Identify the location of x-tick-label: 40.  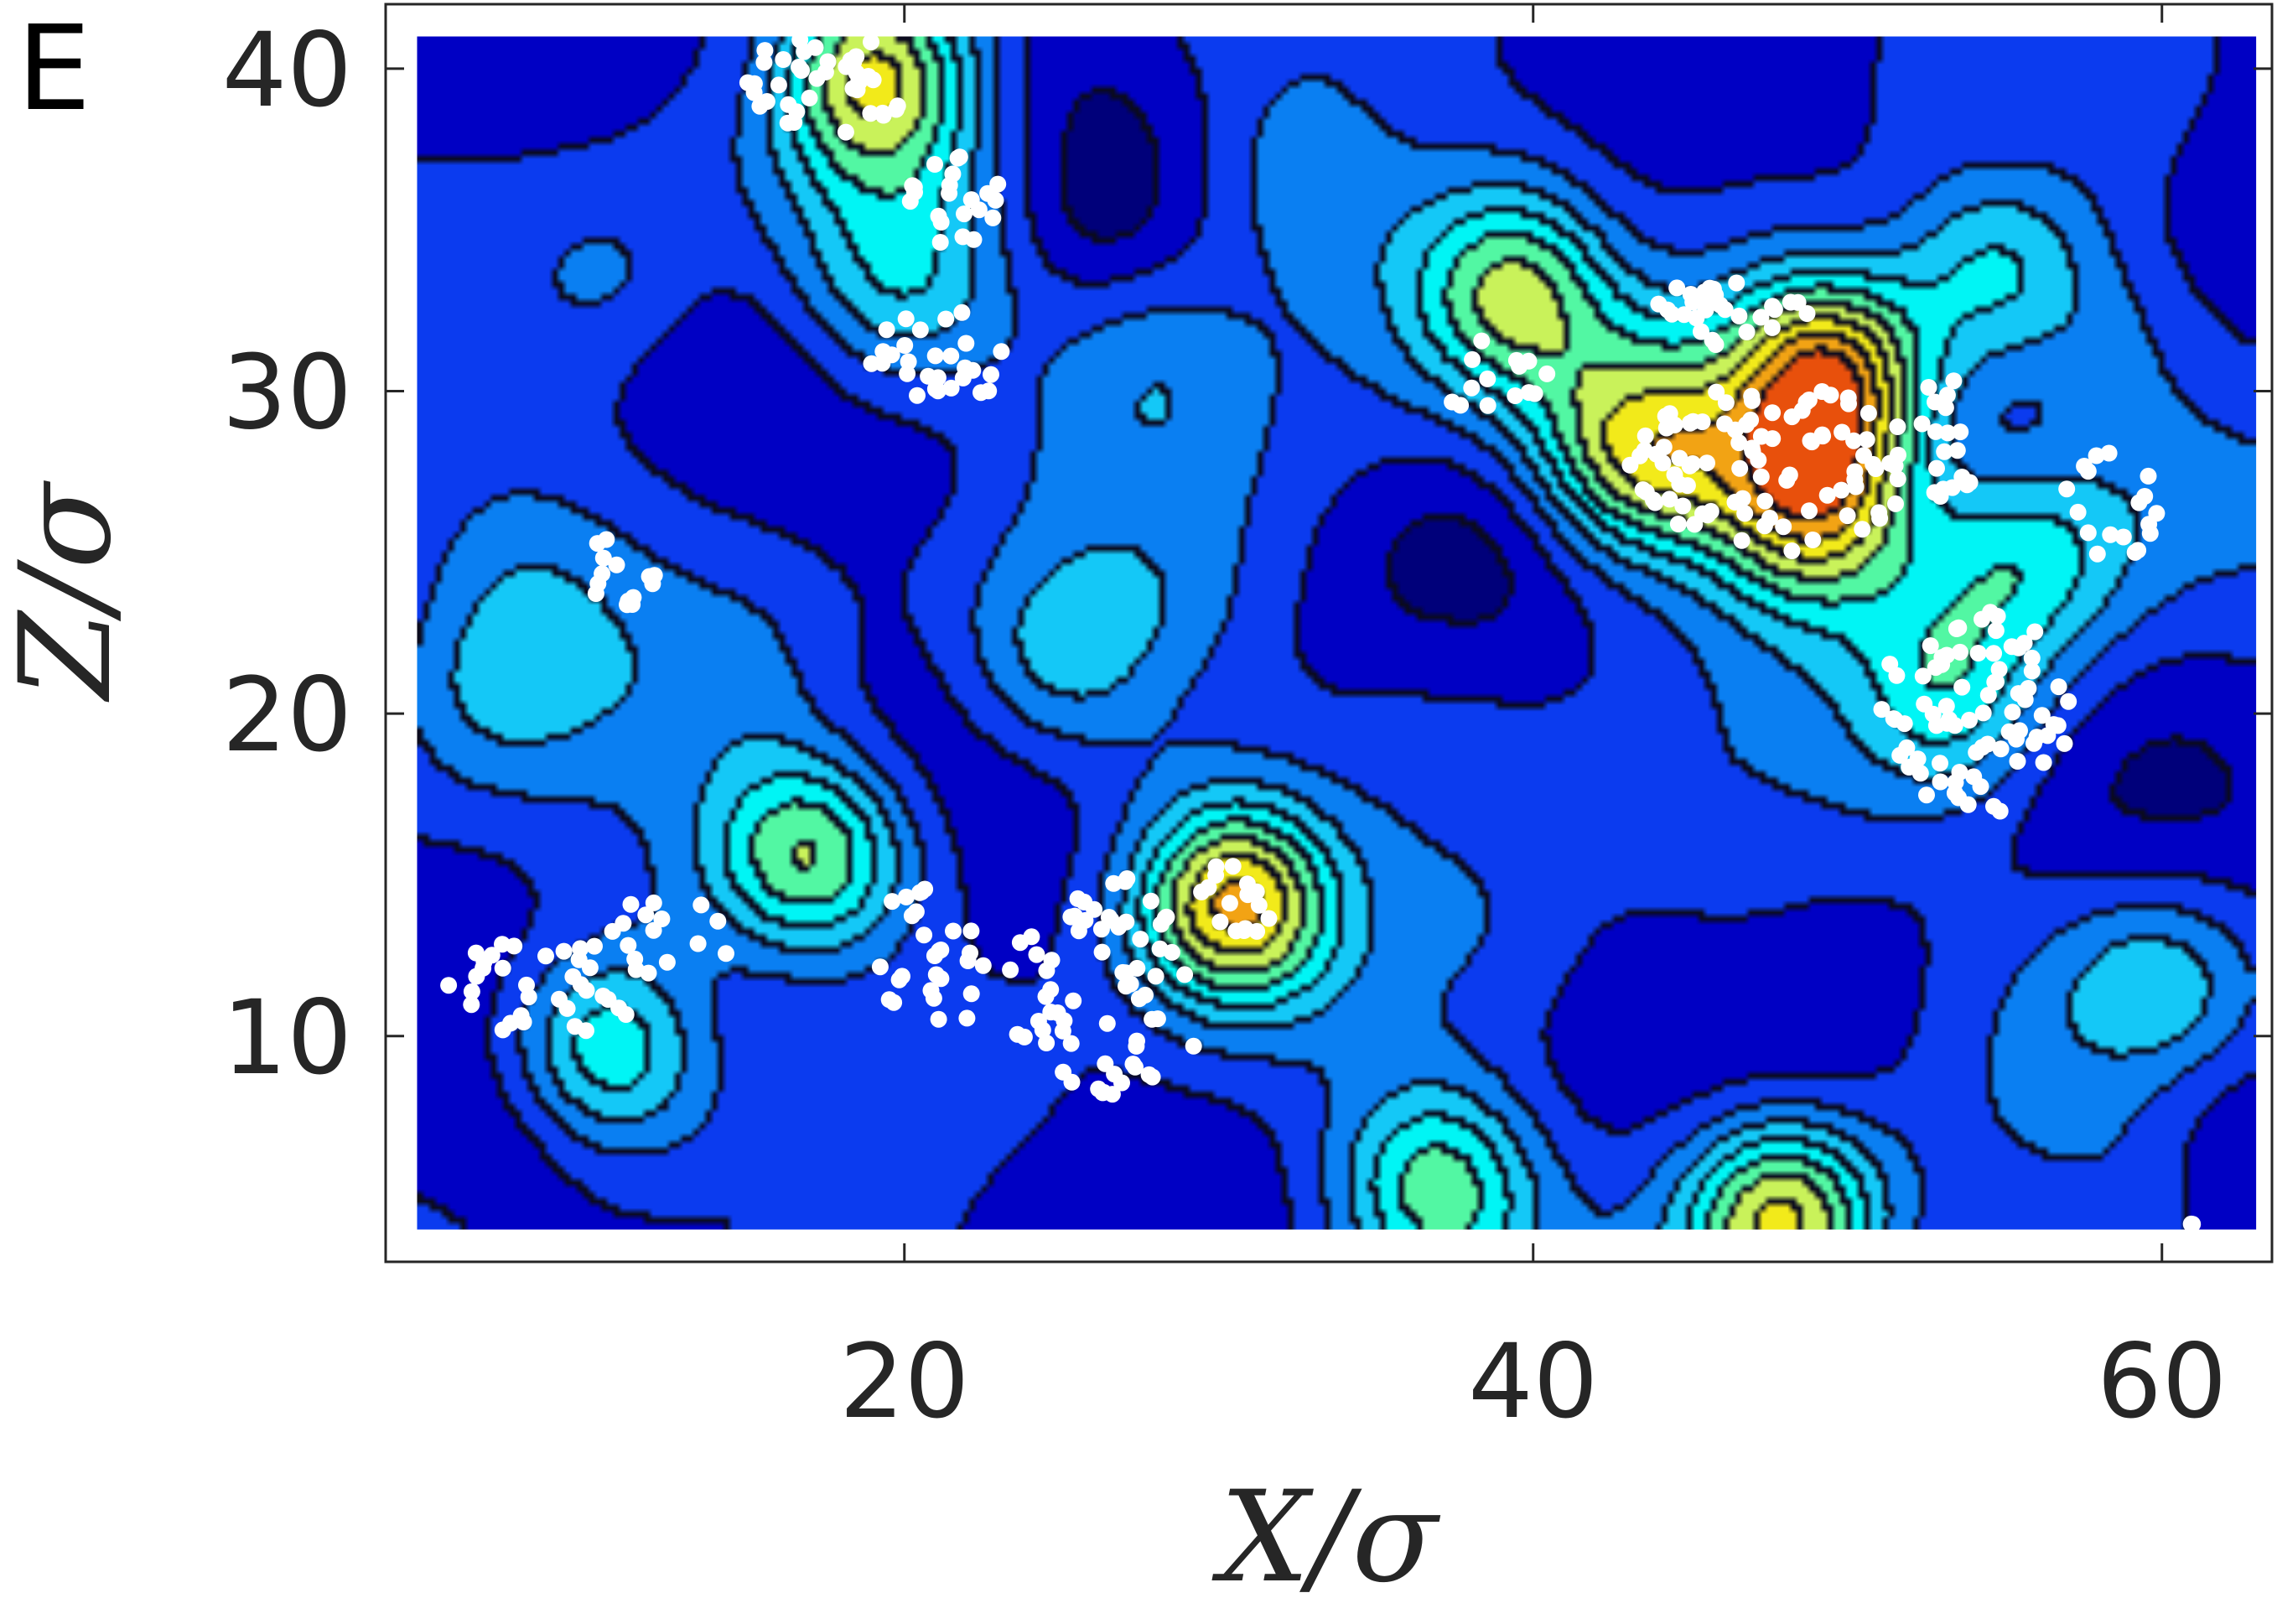
(1533, 1381).